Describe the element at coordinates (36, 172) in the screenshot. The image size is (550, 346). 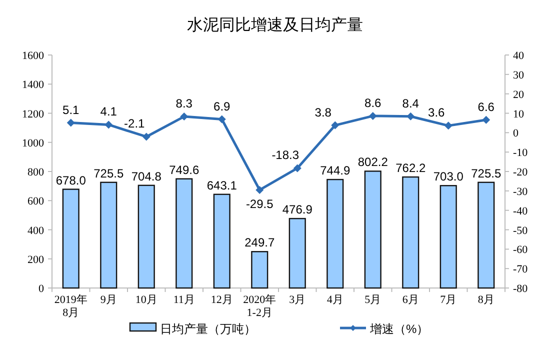
I see `y-tick-label: 800` at that location.